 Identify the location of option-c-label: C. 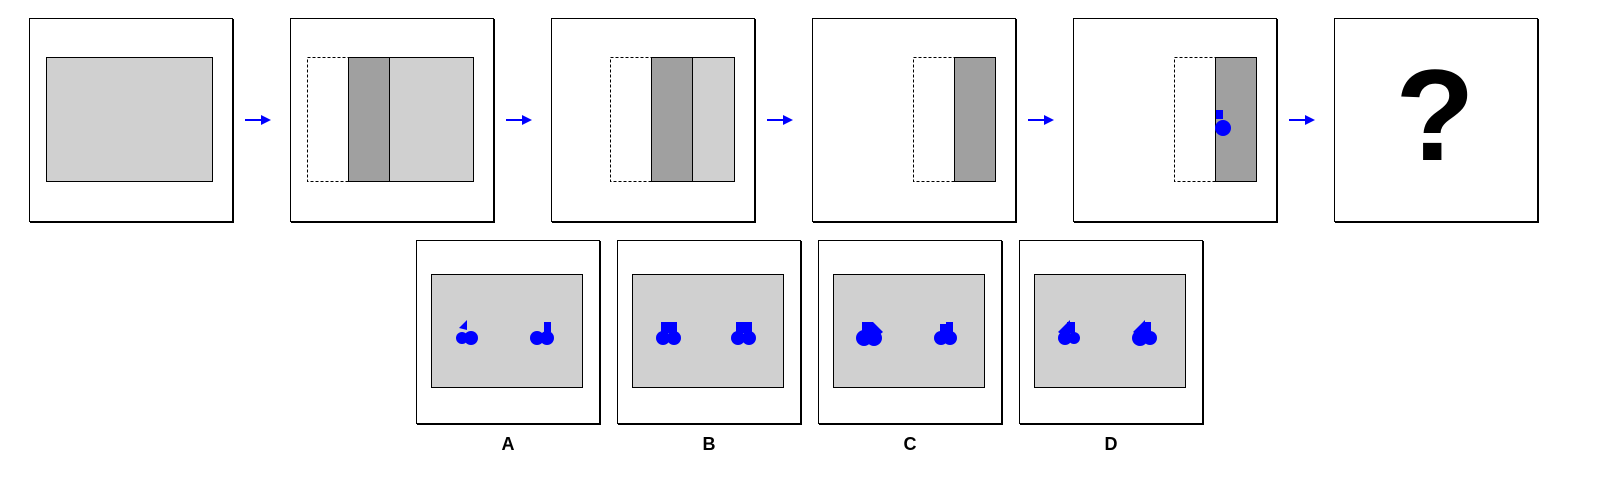
(910, 444).